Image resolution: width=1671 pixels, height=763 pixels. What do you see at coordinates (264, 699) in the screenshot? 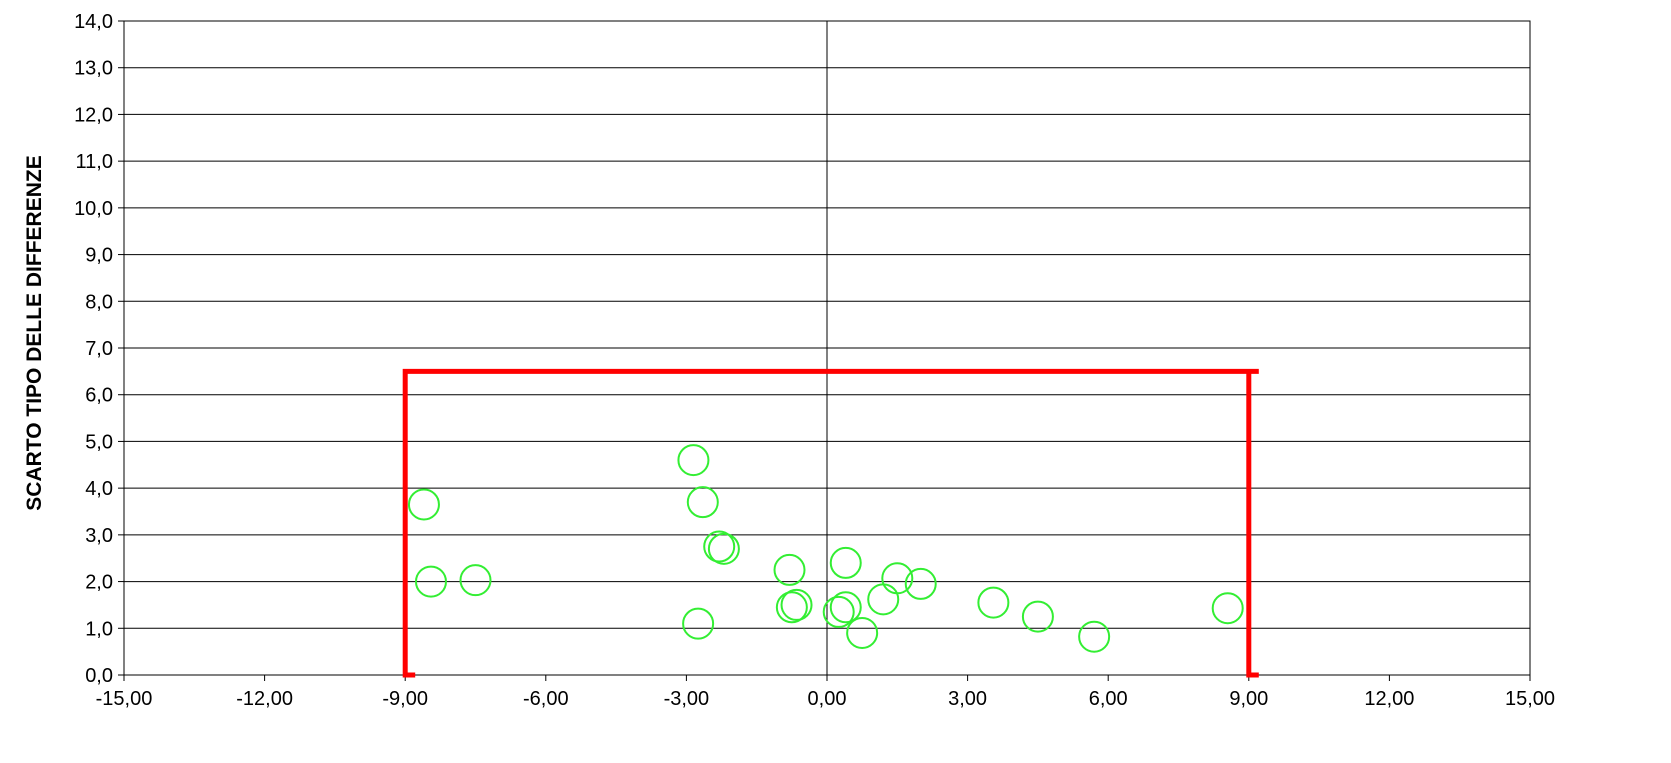
I see `x-tick-label: -12,00` at bounding box center [264, 699].